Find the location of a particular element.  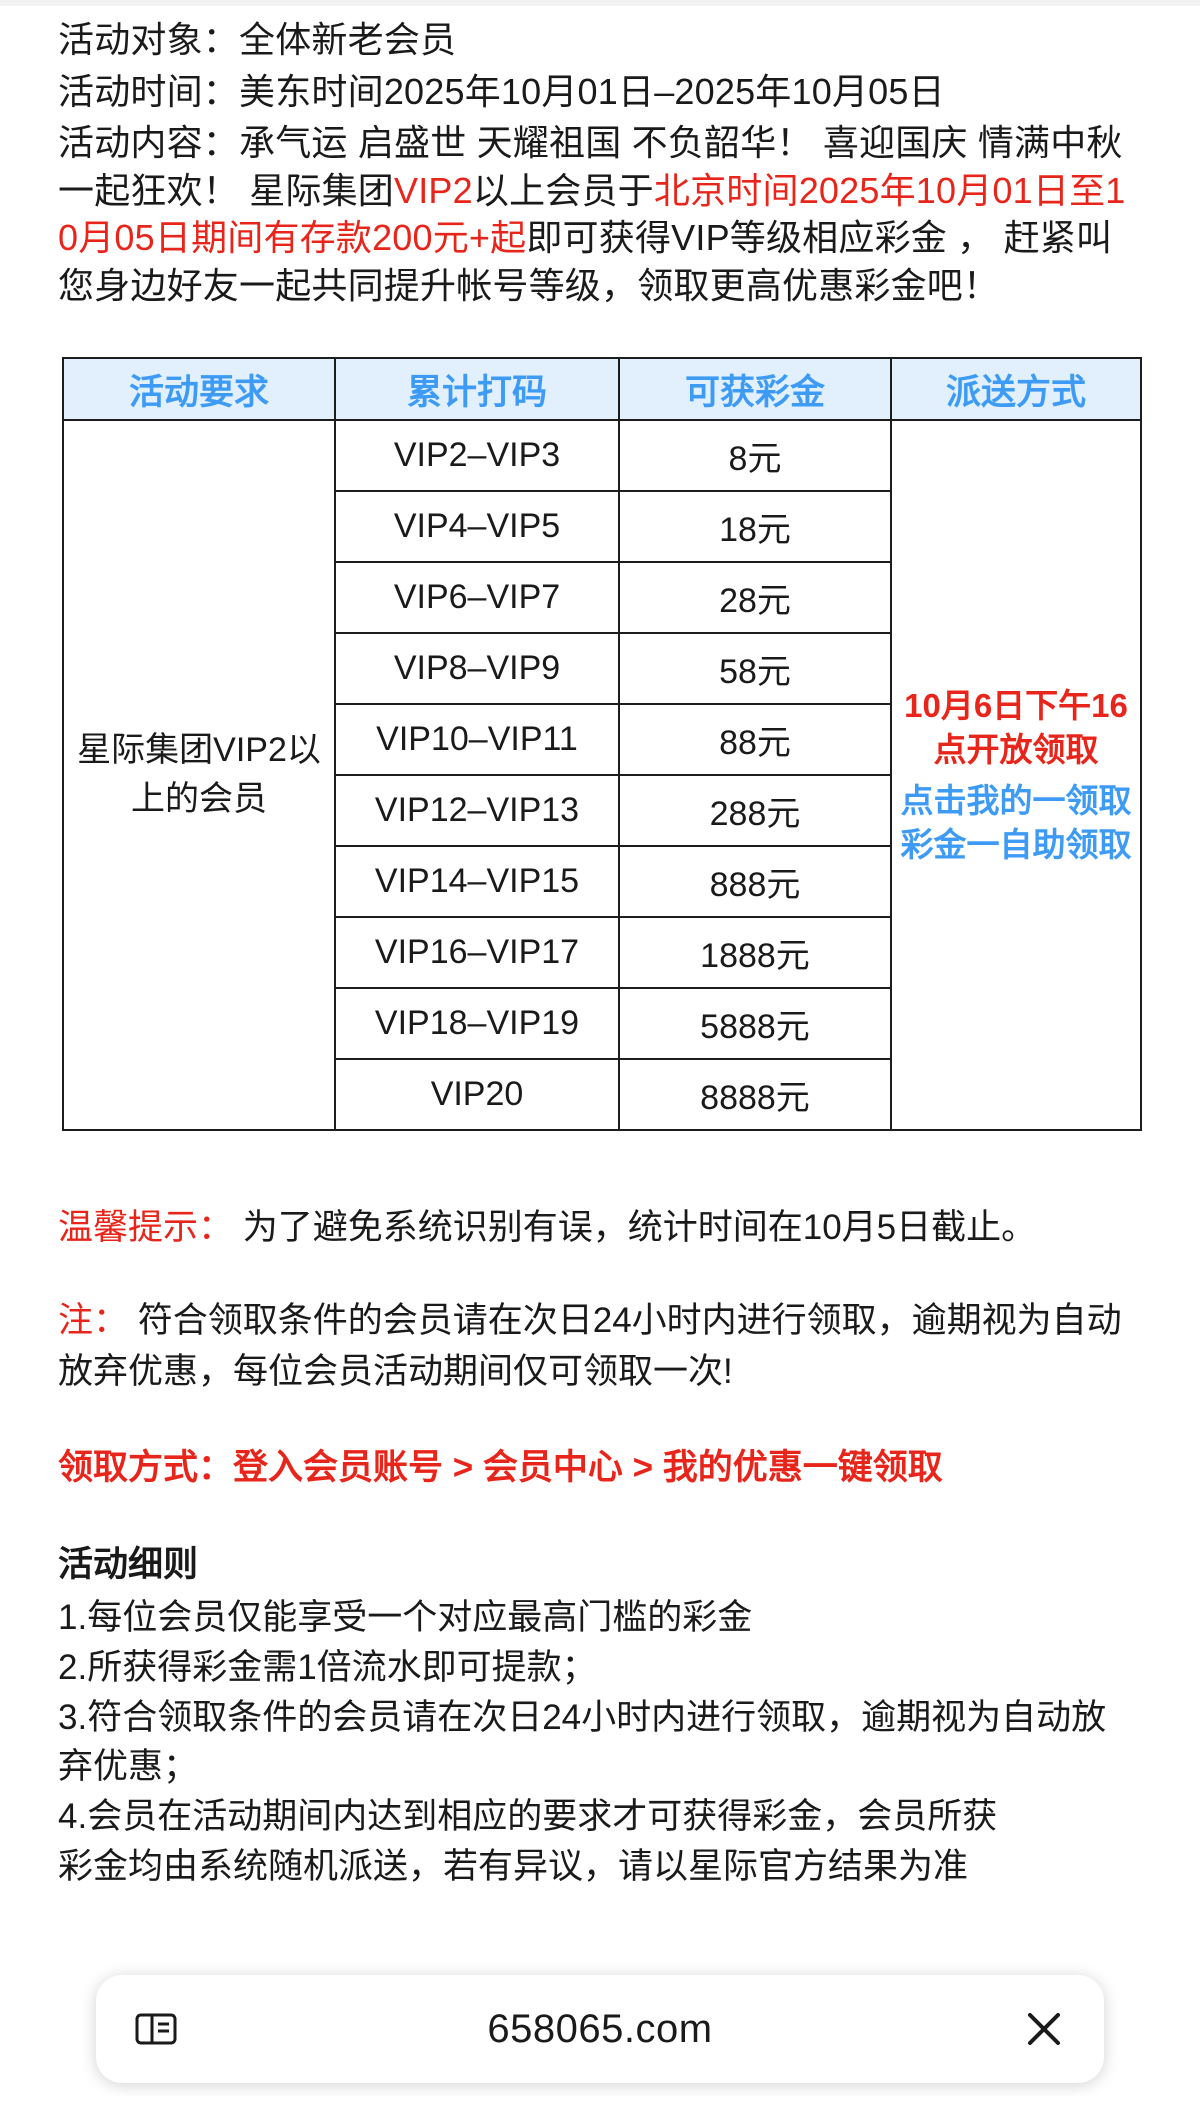

col-header-delivery: 派送方式 is located at coordinates (1016, 389).